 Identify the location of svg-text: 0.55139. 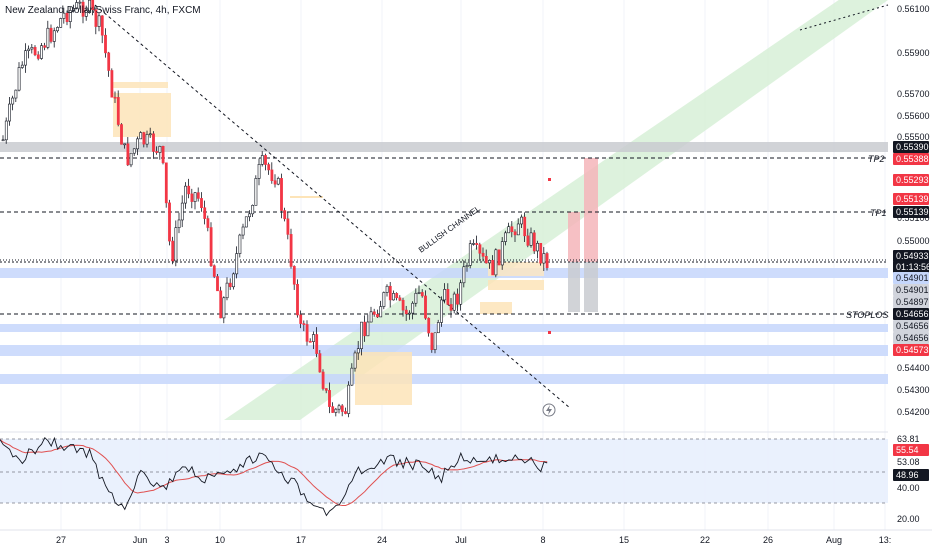
(912, 212).